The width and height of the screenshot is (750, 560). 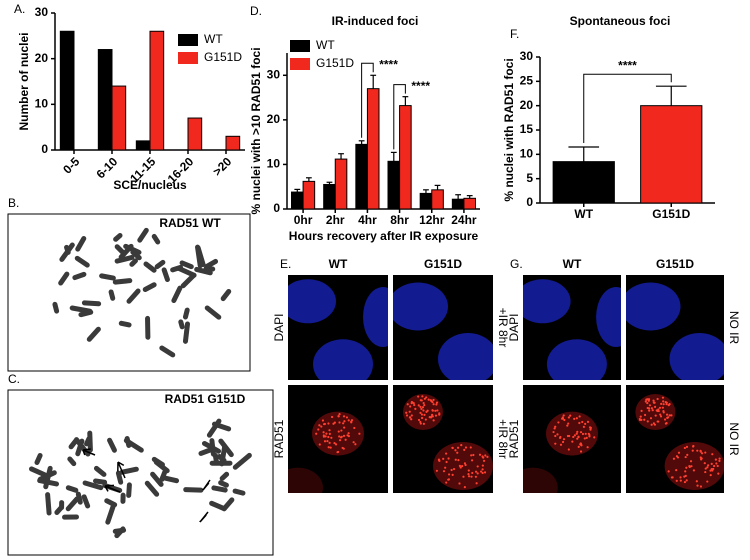 I want to click on x-tick-label: WT, so click(x=583, y=214).